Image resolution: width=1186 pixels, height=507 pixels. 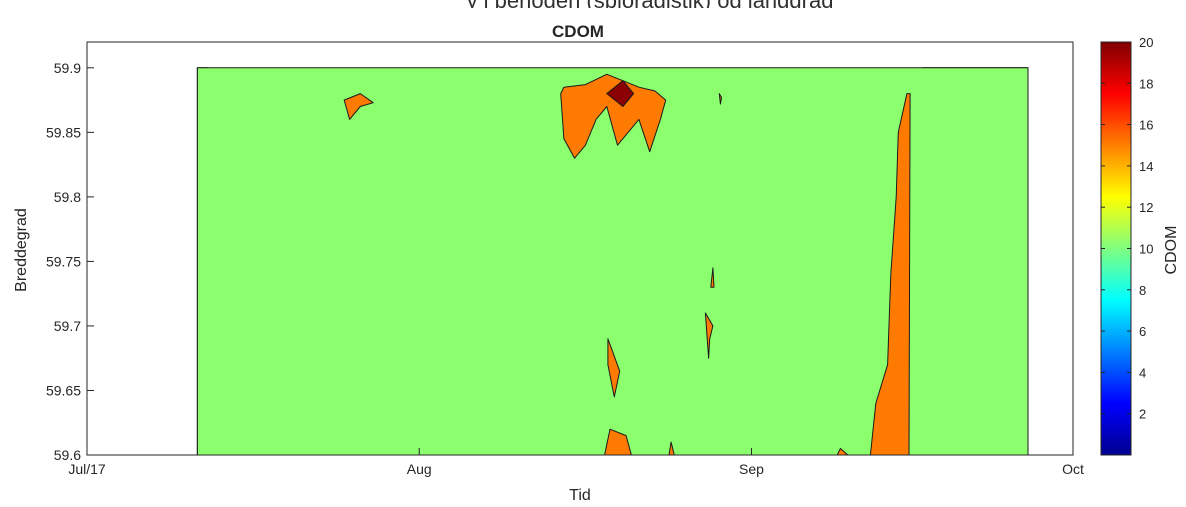 I want to click on y-tick-label: 59.9, so click(x=67, y=68).